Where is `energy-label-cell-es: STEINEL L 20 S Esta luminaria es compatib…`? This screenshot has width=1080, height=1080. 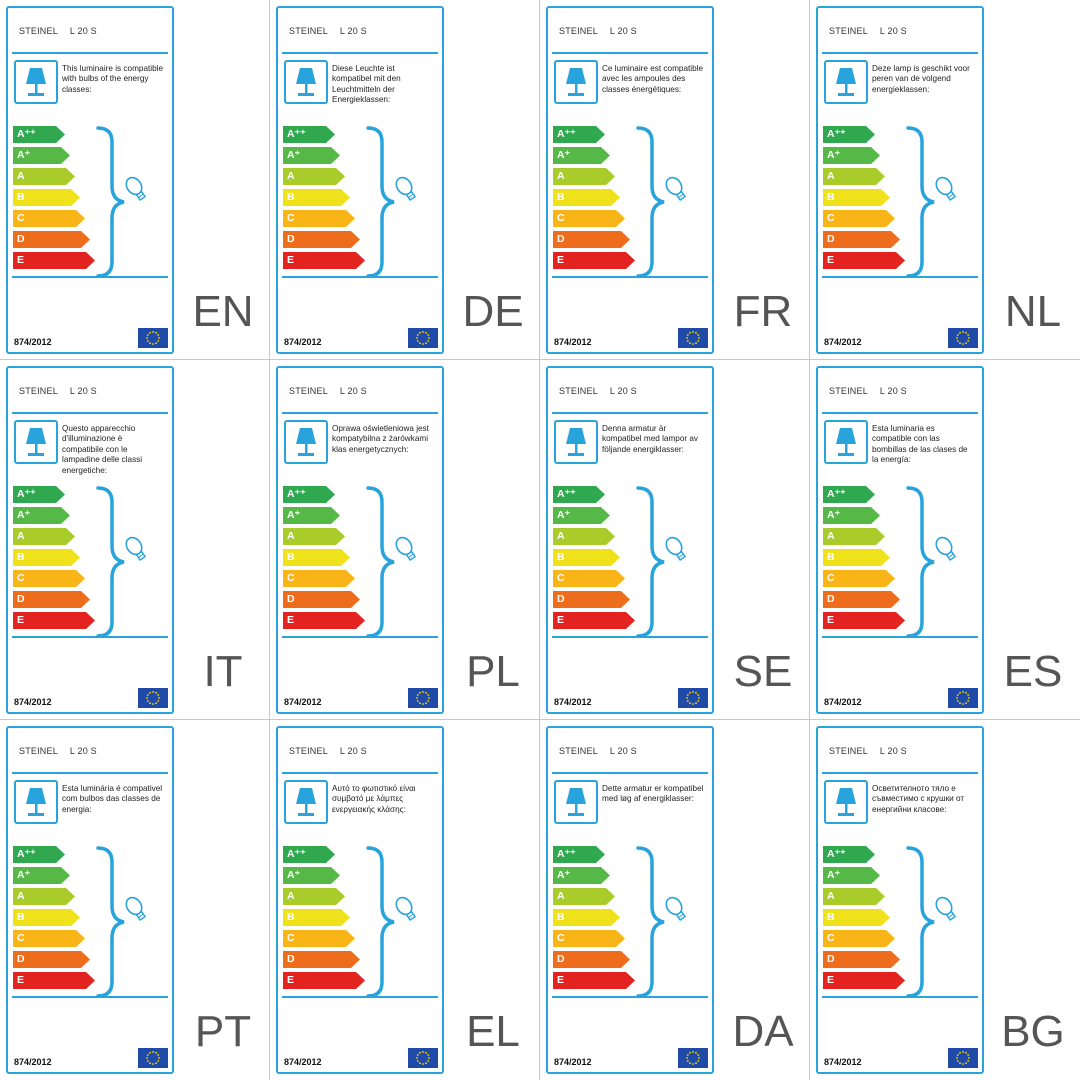 energy-label-cell-es: STEINEL L 20 S Esta luminaria es compatib… is located at coordinates (945, 540).